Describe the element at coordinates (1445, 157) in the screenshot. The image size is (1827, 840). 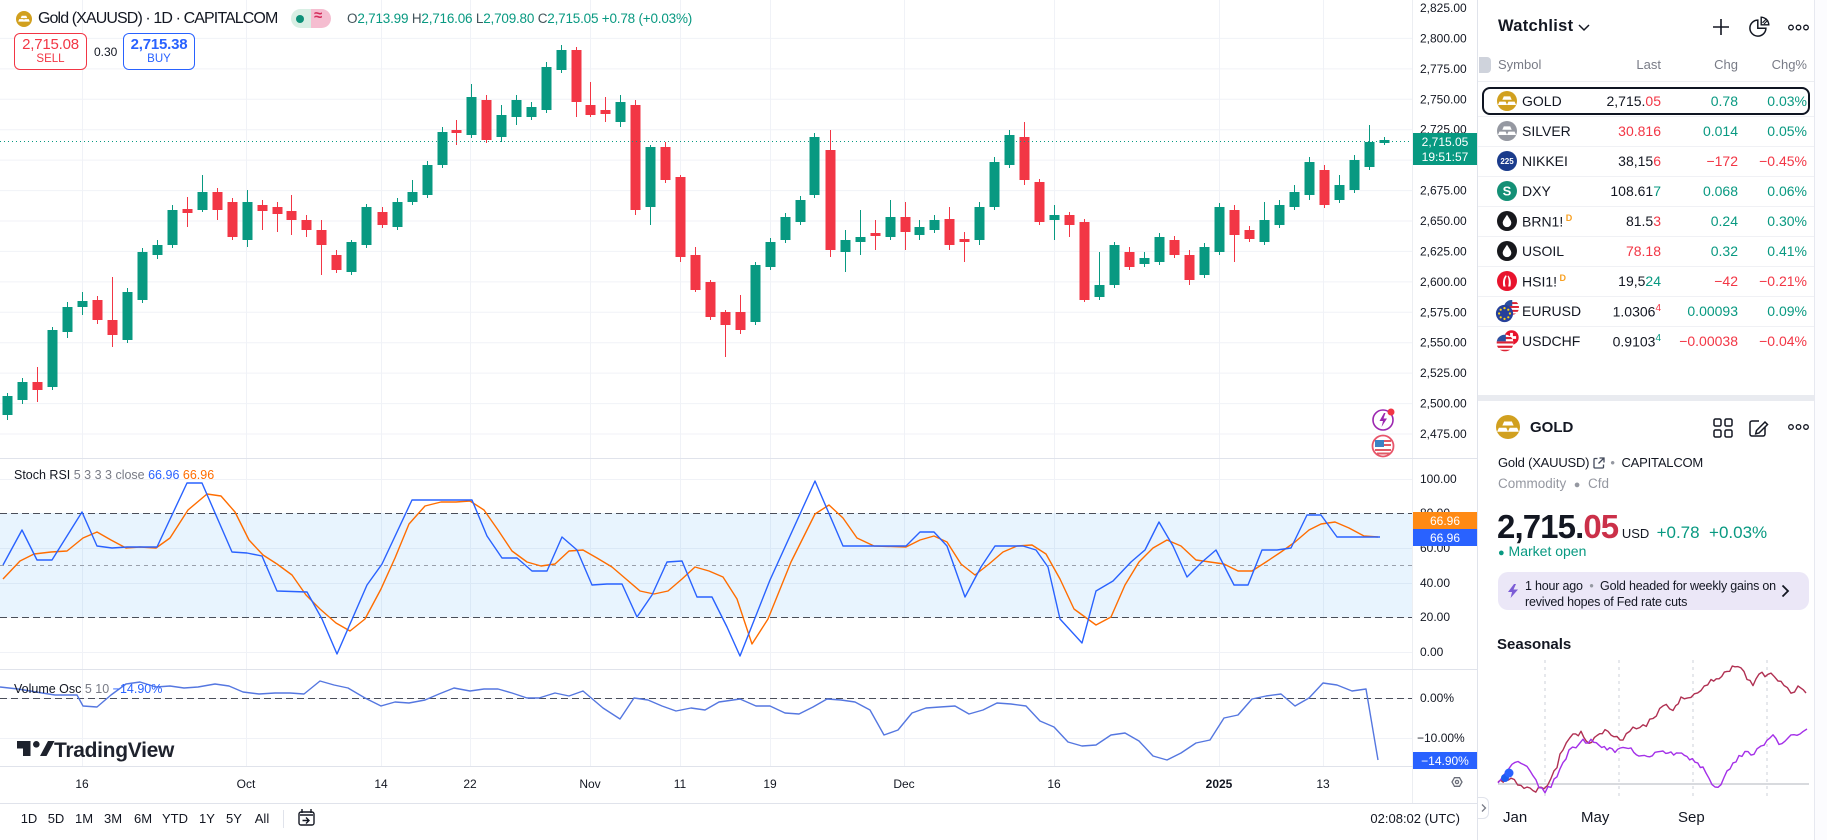
I see `svg-text: 19:51:57` at that location.